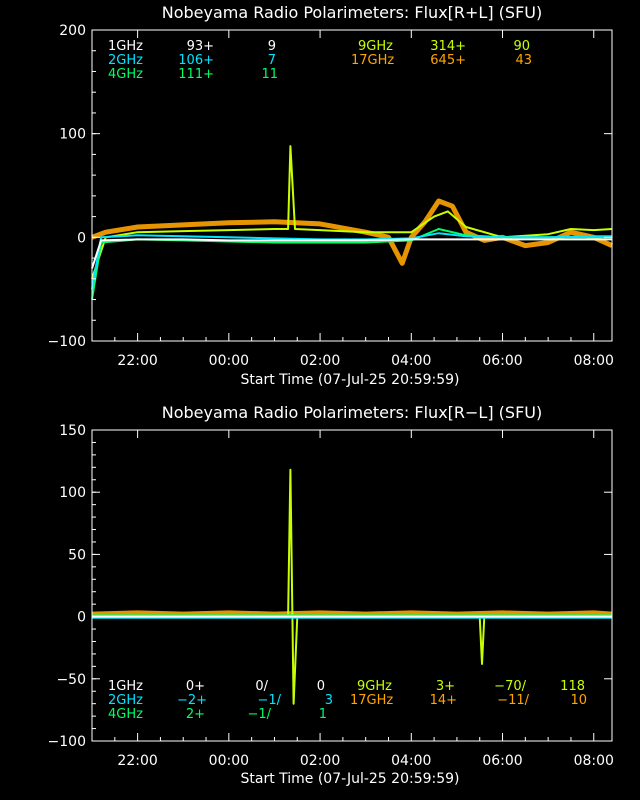 The width and height of the screenshot is (640, 800). Describe the element at coordinates (349, 380) in the screenshot. I see `panel-sum-xlabel: Start Time (07-Jul-25 20:59:59)` at that location.